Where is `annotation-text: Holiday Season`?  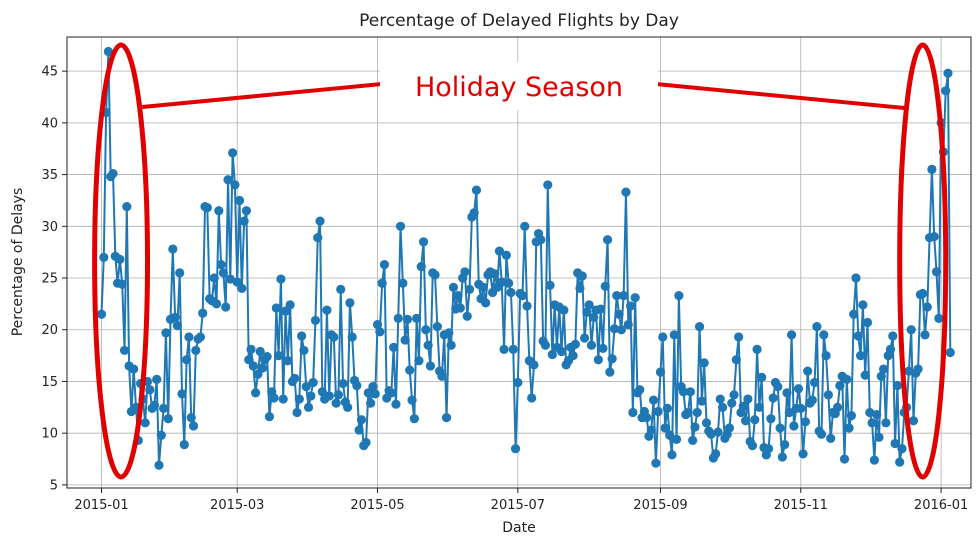 annotation-text: Holiday Season is located at coordinates (519, 87).